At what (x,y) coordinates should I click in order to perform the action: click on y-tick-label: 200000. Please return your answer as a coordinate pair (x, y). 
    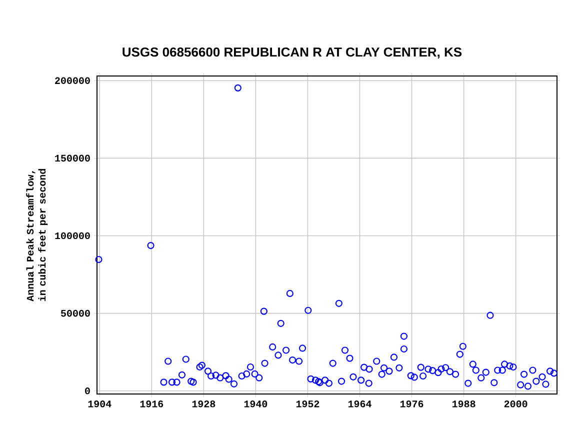
    Looking at the image, I should click on (72, 80).